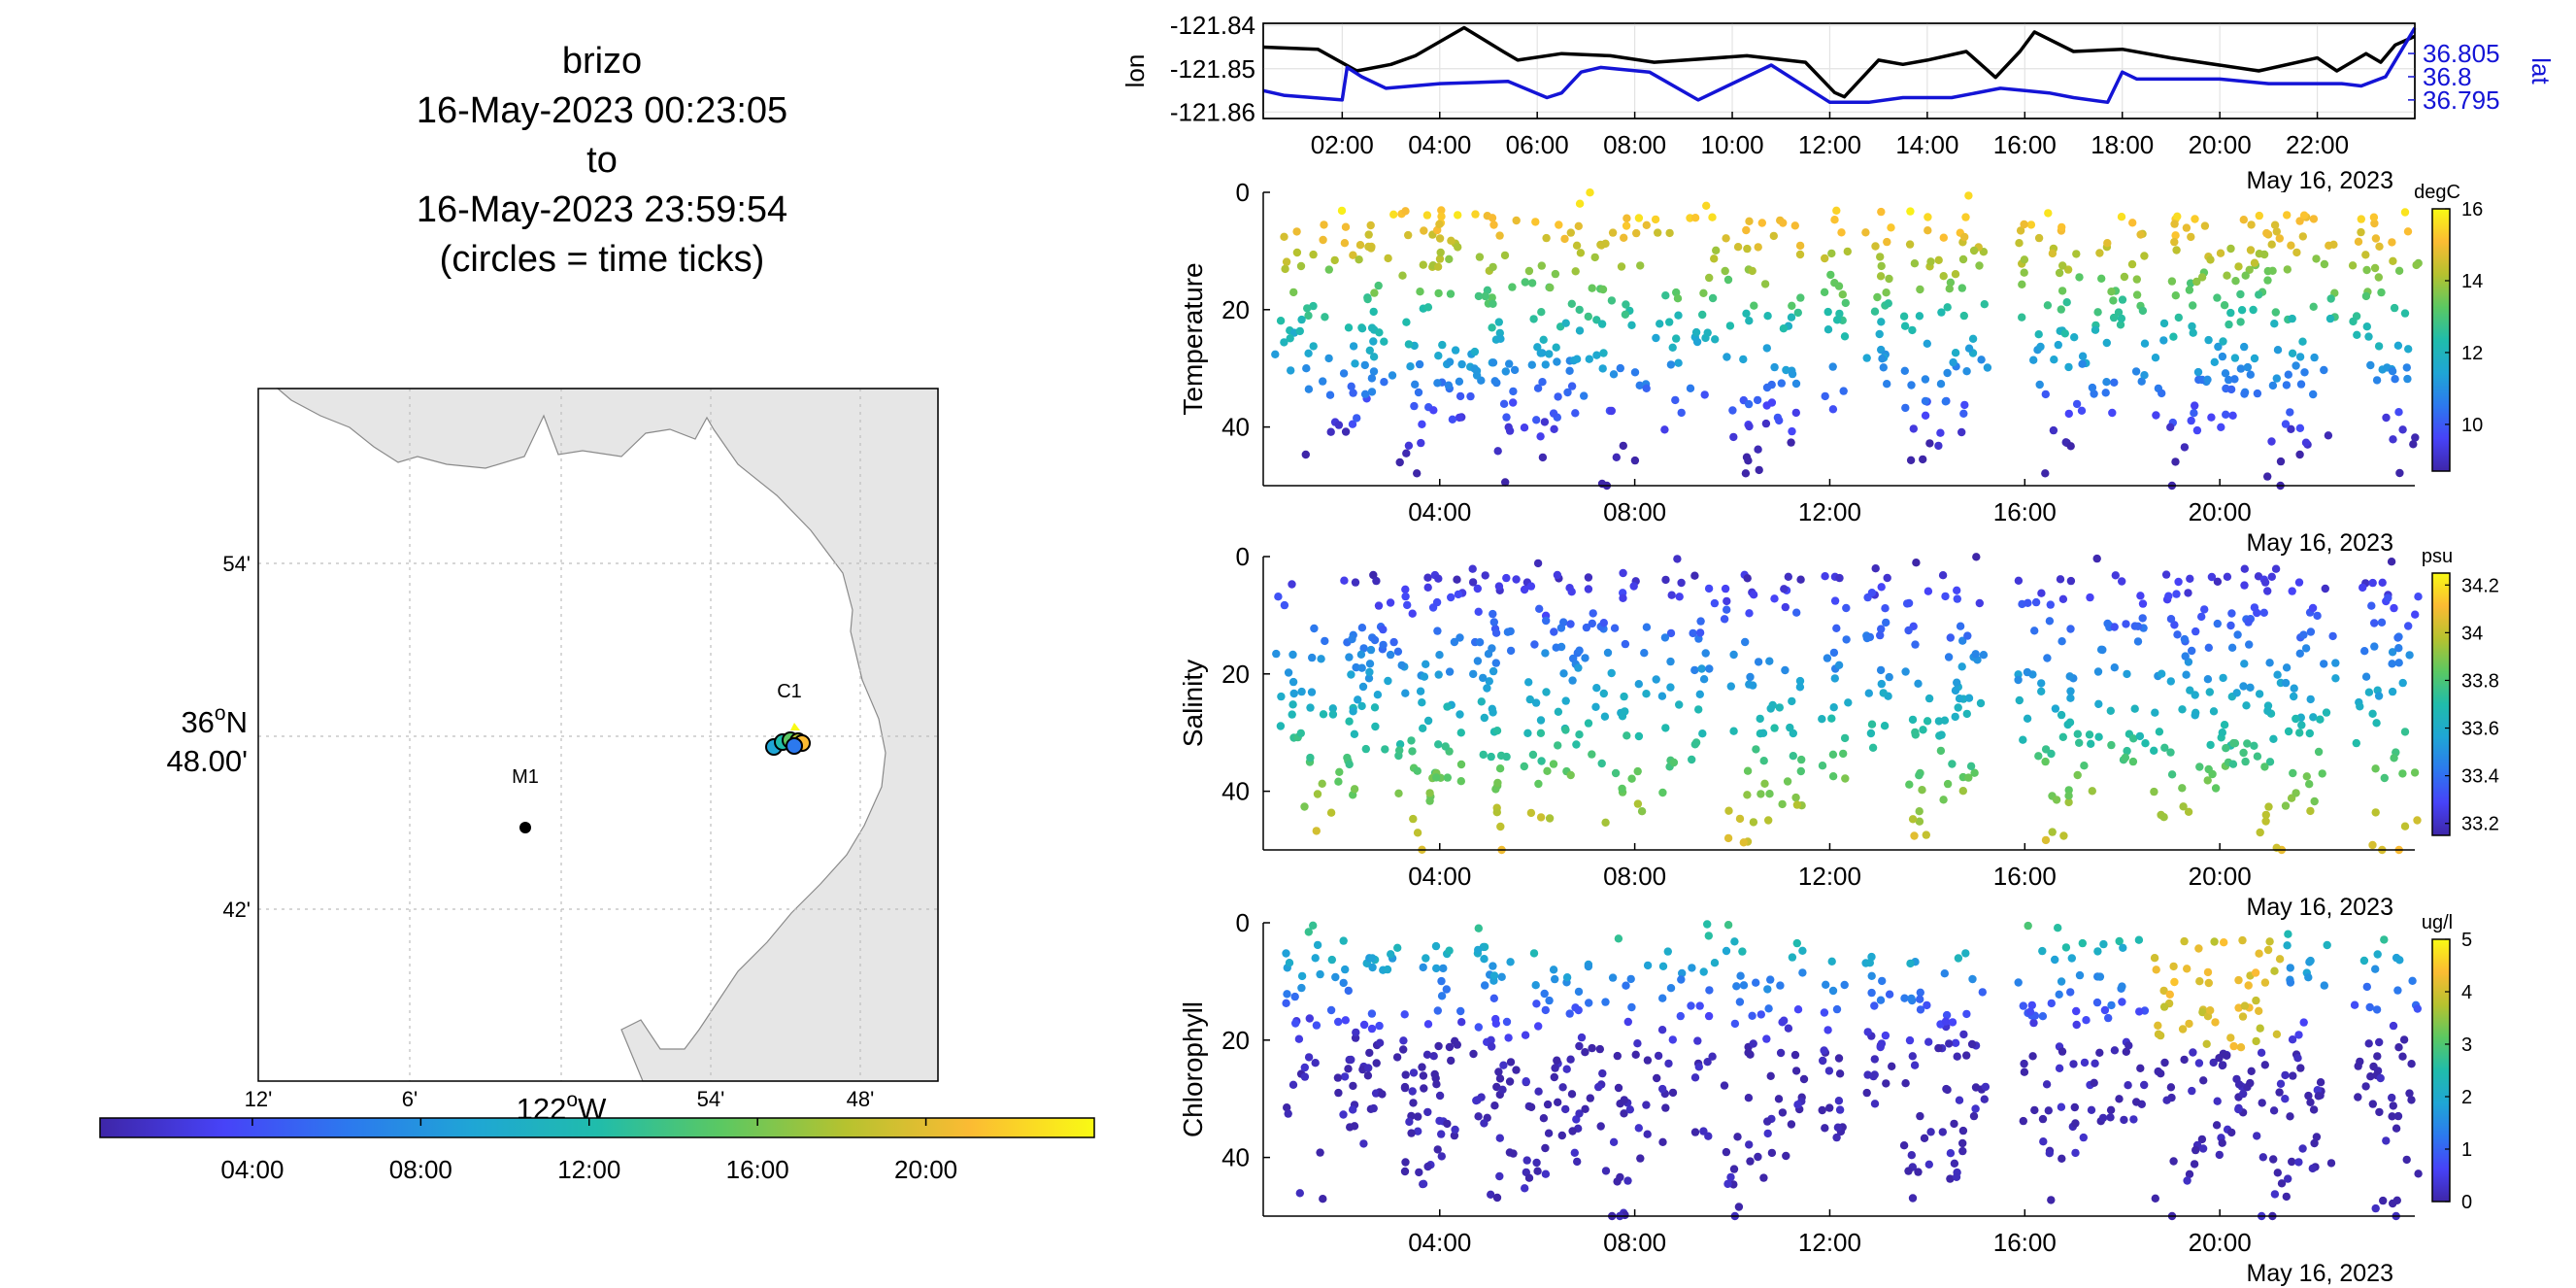  I want to click on colorbar-tick-label: 14, so click(2472, 281).